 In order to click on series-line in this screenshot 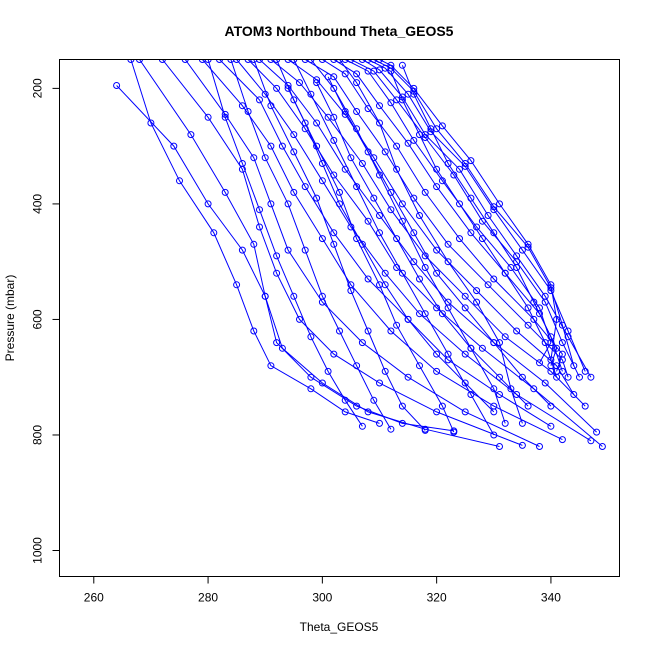, I will do `click(482, 218)`.